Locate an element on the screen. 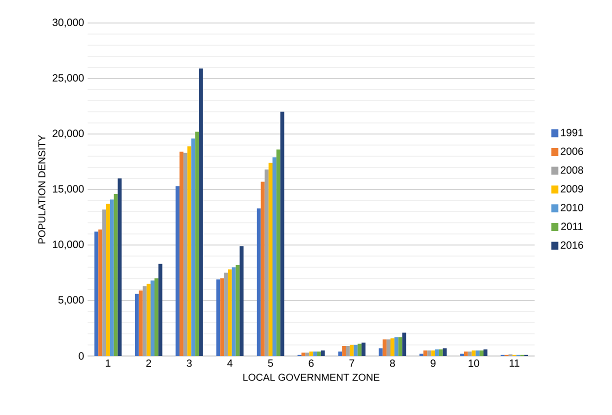 This screenshot has width=612, height=415. legend-label: 2016 is located at coordinates (572, 245).